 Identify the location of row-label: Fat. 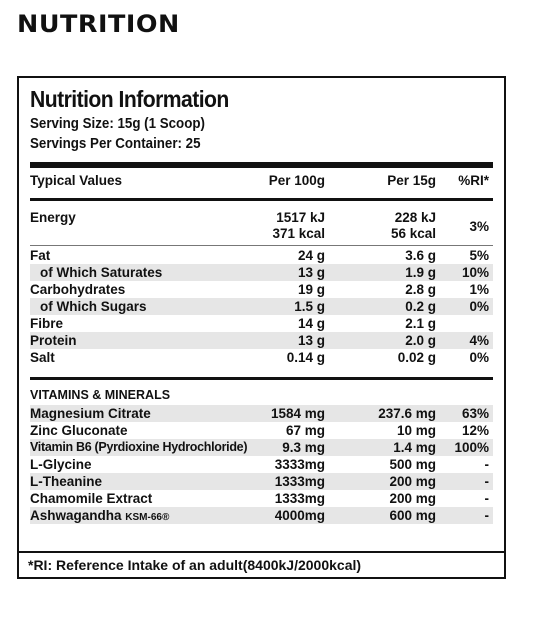
(40, 255).